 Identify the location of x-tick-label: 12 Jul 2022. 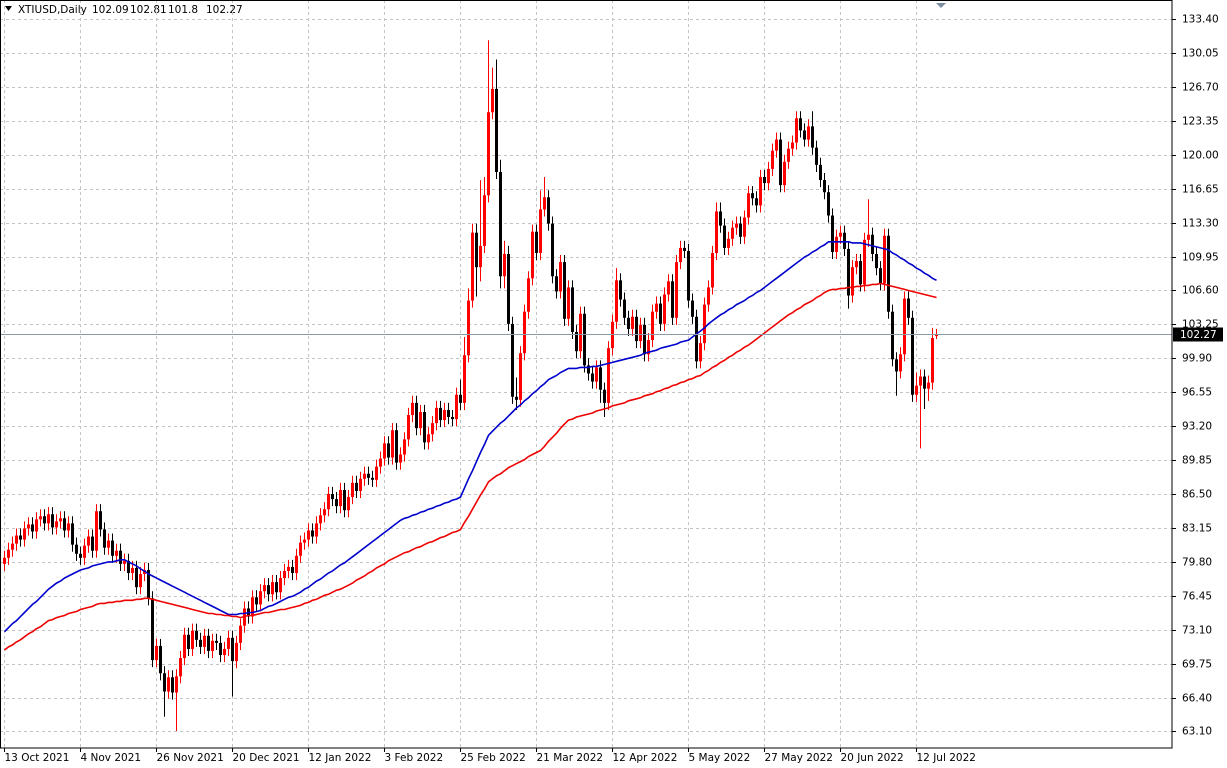
(946, 758).